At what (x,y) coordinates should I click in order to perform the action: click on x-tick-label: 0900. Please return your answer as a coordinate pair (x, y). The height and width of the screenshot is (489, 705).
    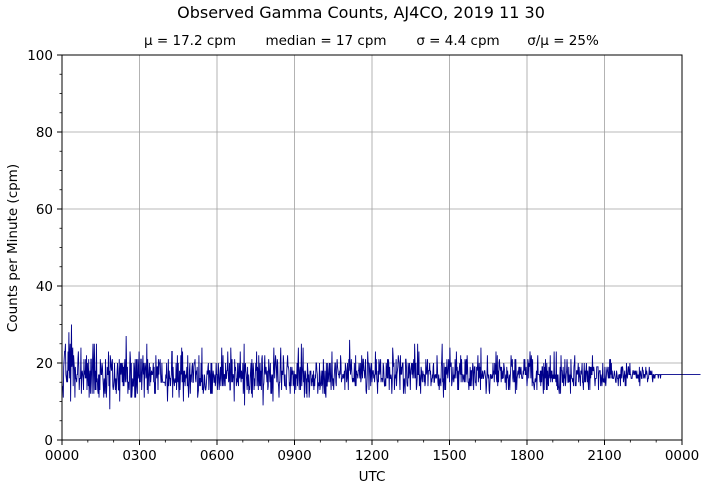
    Looking at the image, I should click on (294, 456).